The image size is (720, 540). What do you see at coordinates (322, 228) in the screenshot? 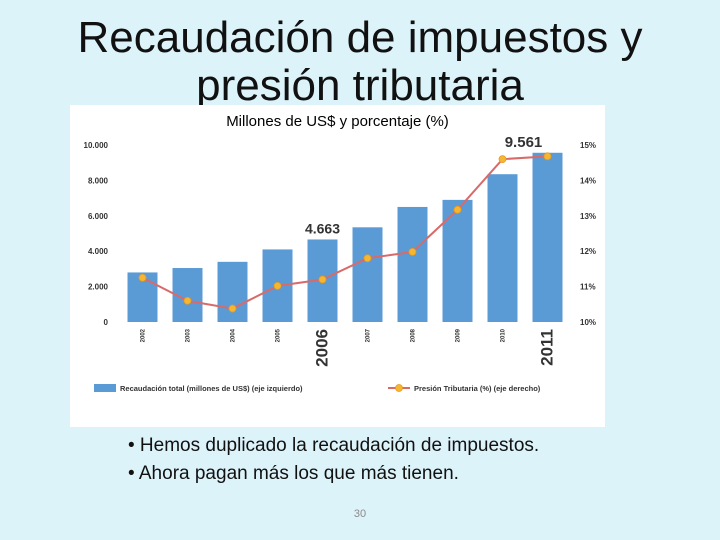
I see `data-label-2006: 4.663` at bounding box center [322, 228].